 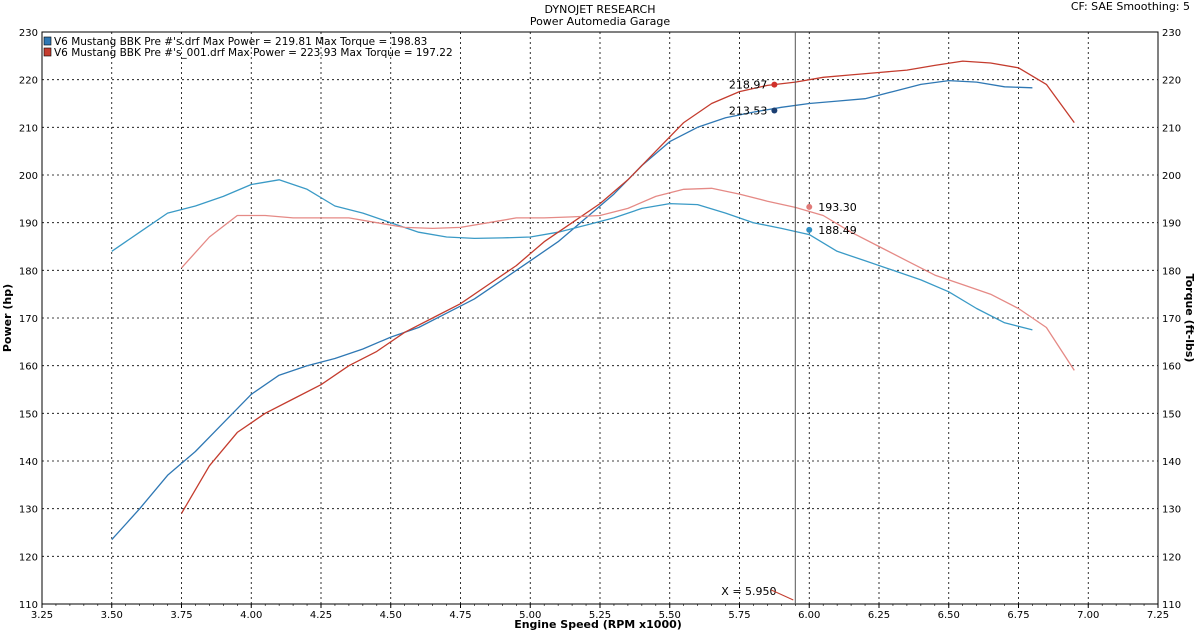 What do you see at coordinates (530, 615) in the screenshot?
I see `x-tick-label: 5.00` at bounding box center [530, 615].